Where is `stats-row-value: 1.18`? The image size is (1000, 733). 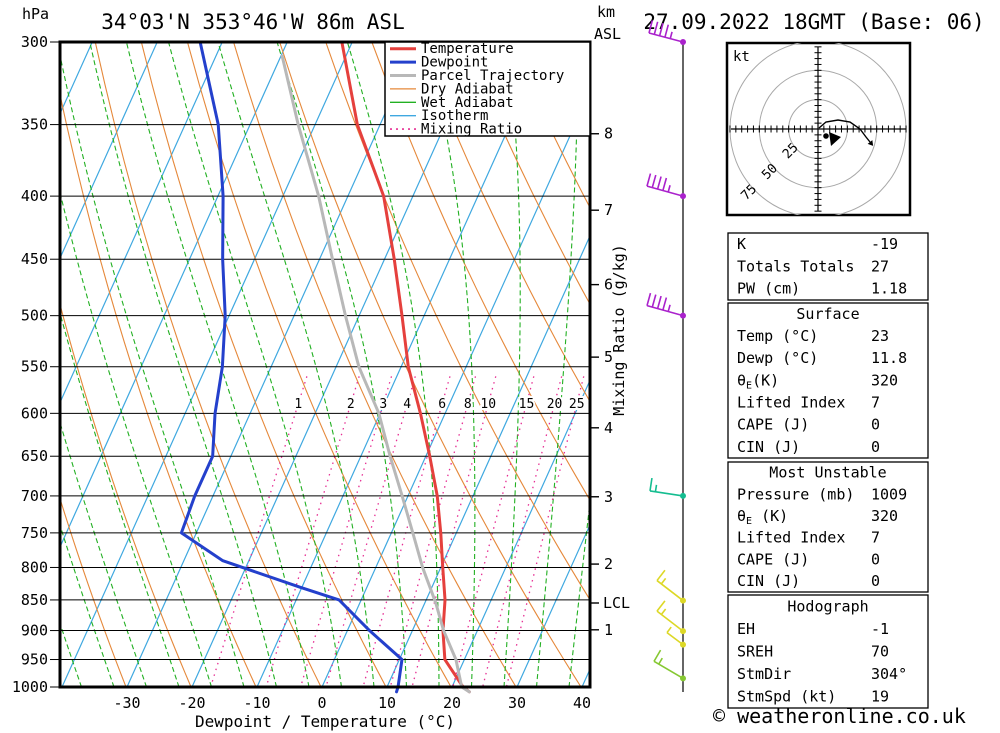 stats-row-value: 1.18 is located at coordinates (889, 289).